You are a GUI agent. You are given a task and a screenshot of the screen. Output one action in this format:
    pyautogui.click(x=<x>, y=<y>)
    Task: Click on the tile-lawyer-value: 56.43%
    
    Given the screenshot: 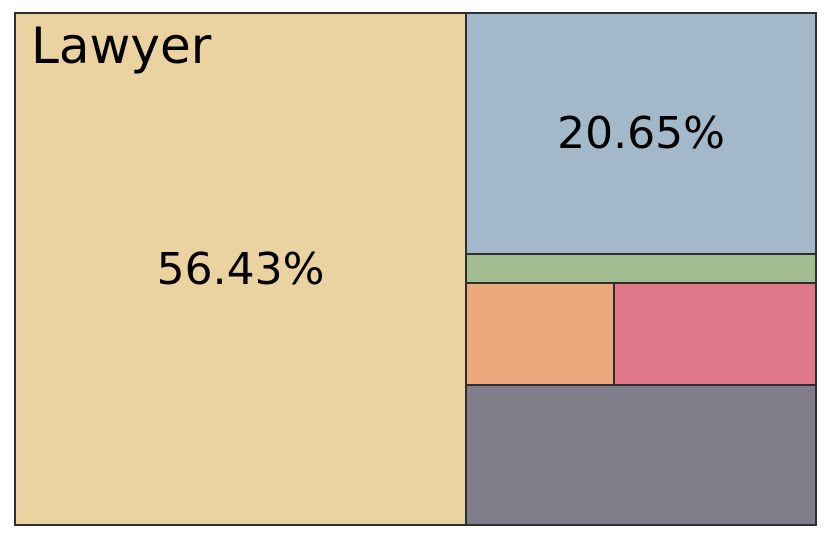 What is the action you would take?
    pyautogui.click(x=240, y=269)
    